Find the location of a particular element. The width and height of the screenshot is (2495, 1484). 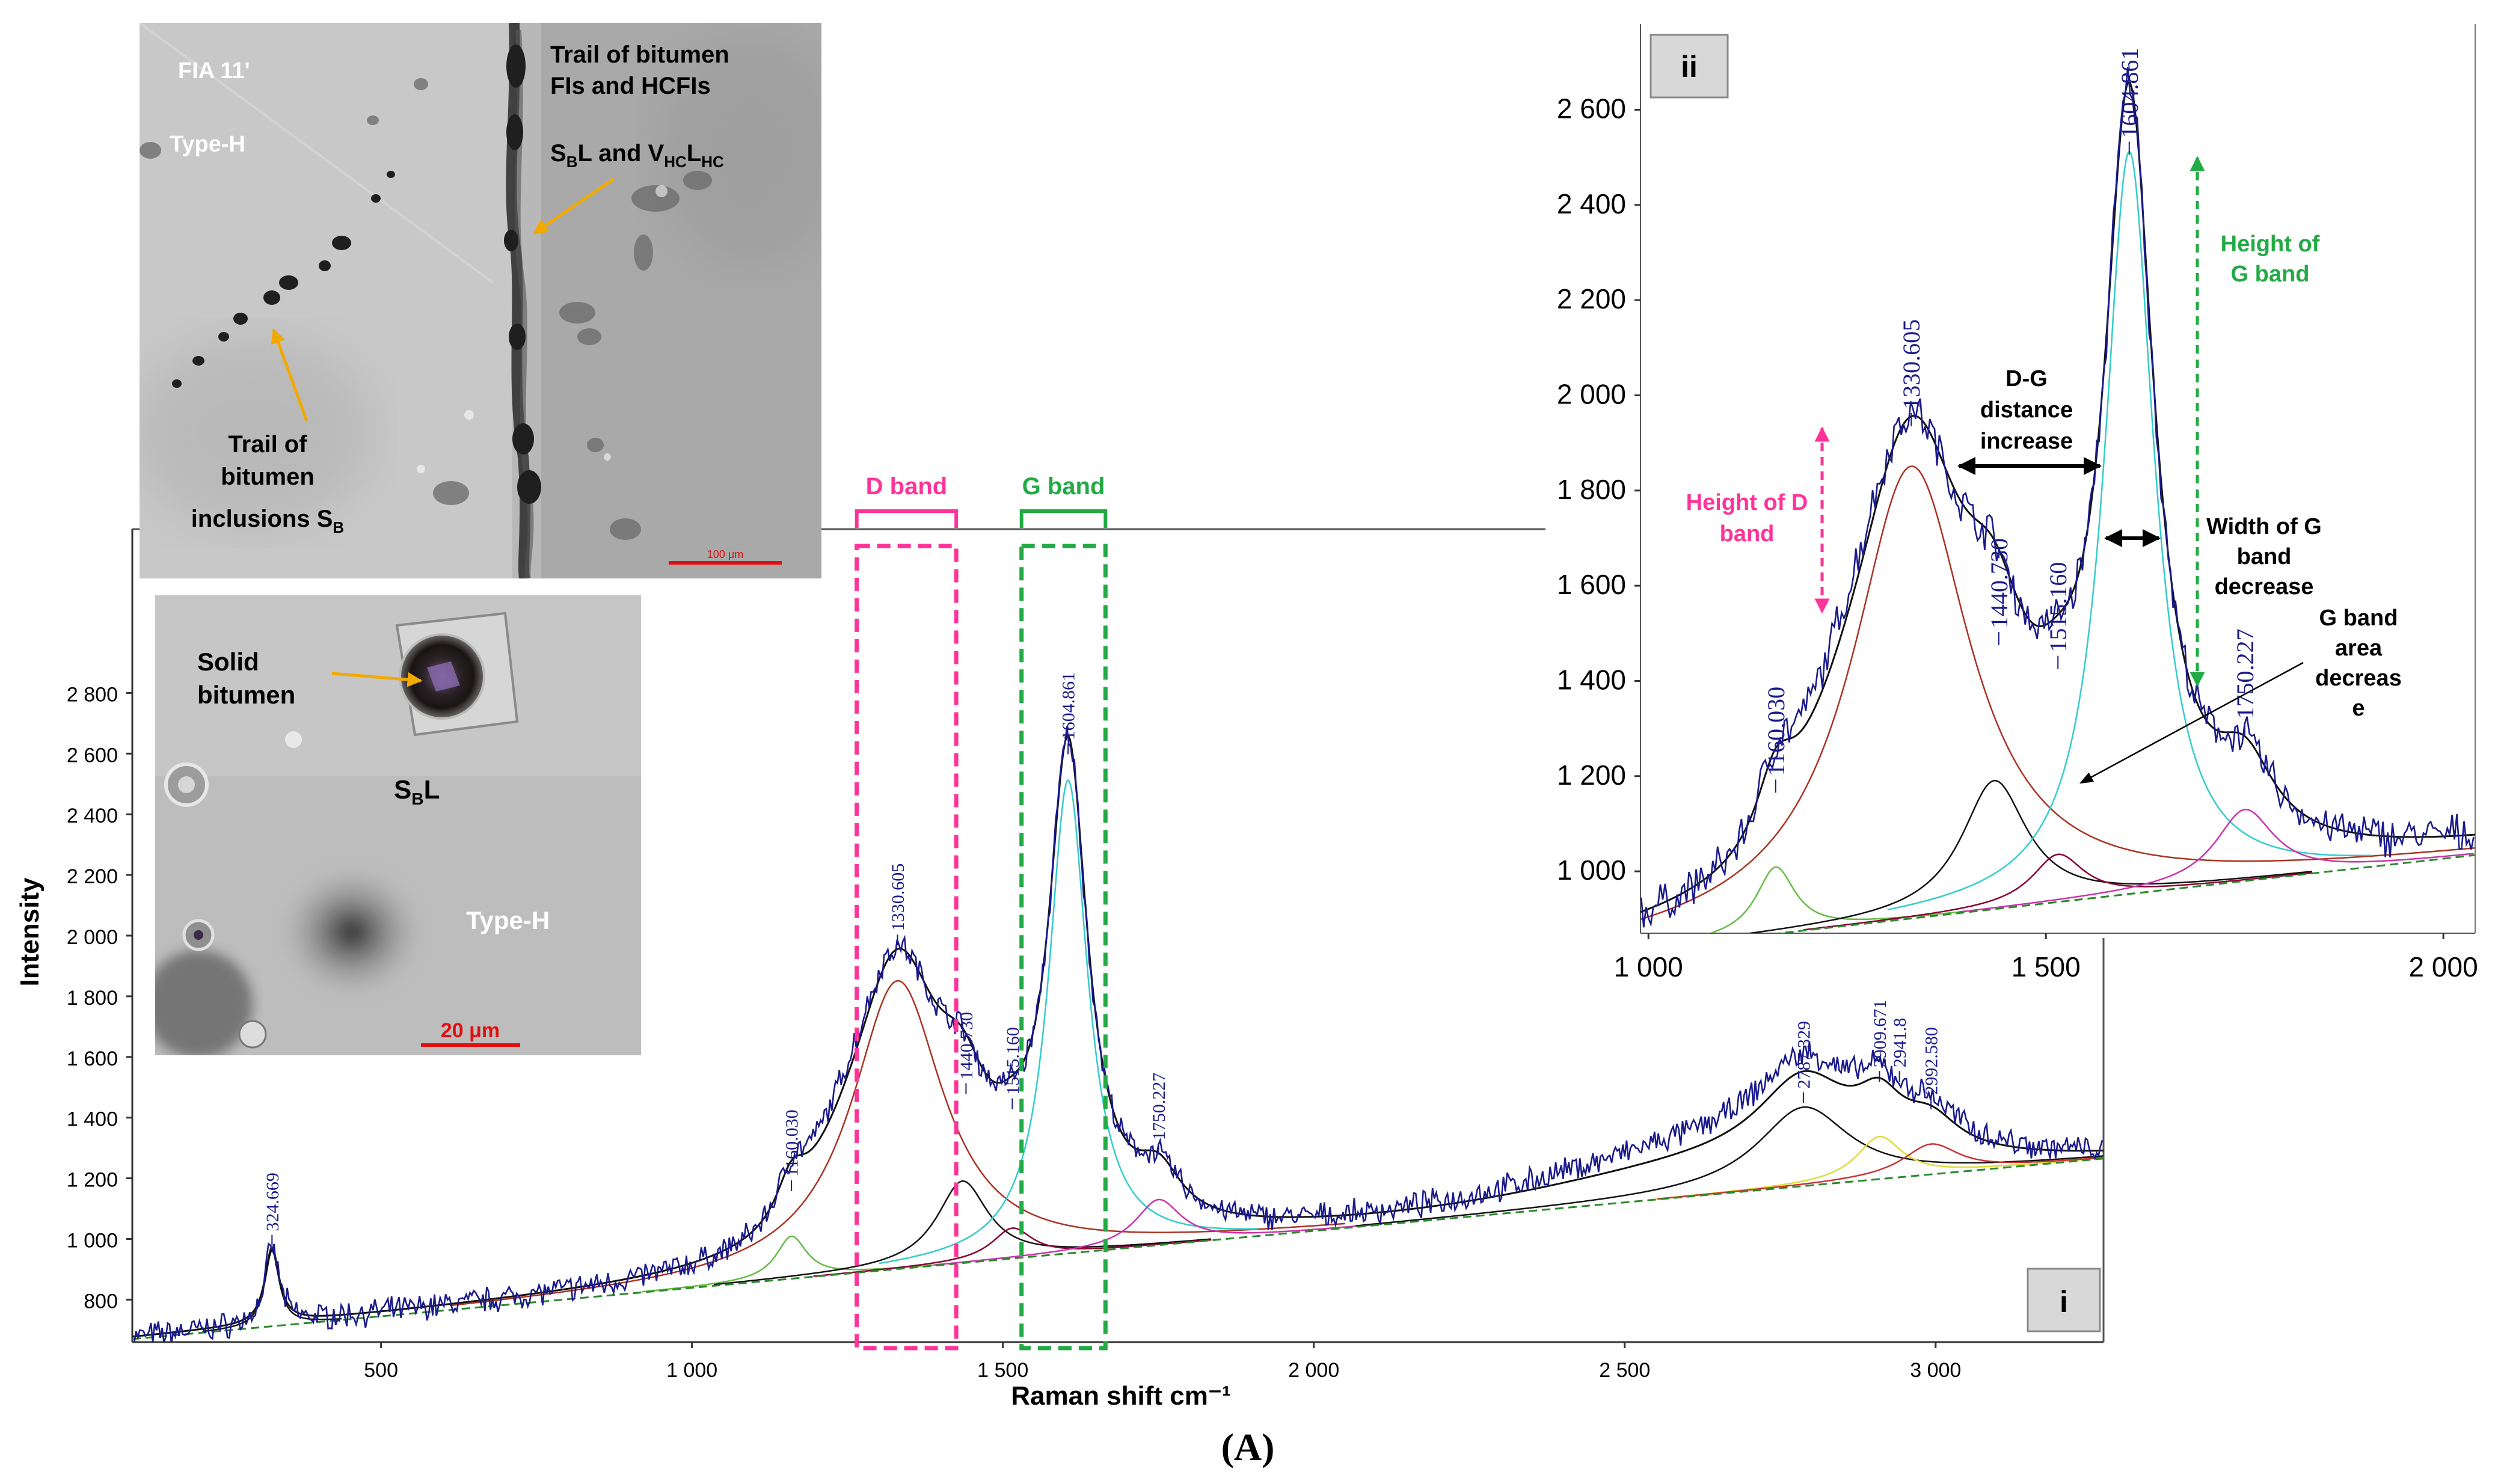

band-label-0: D band is located at coordinates (907, 486).